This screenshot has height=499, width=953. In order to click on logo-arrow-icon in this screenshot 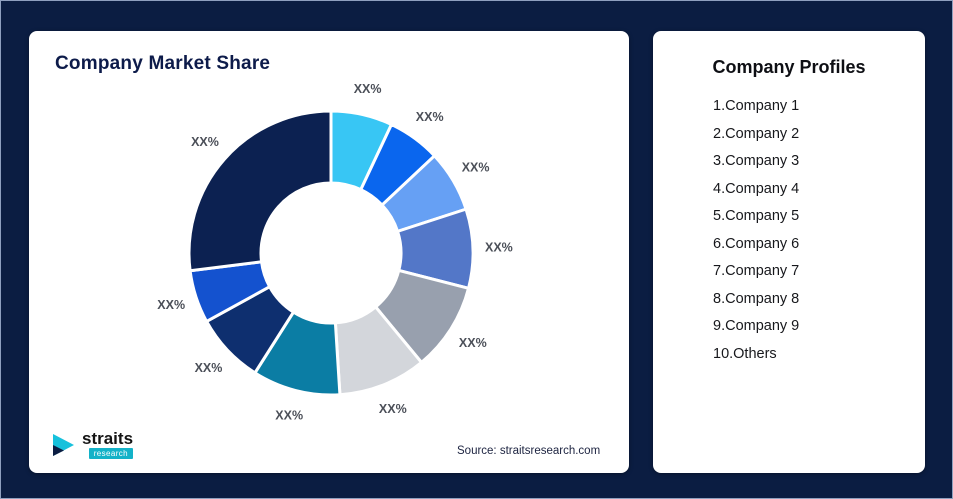, I will do `click(63, 445)`.